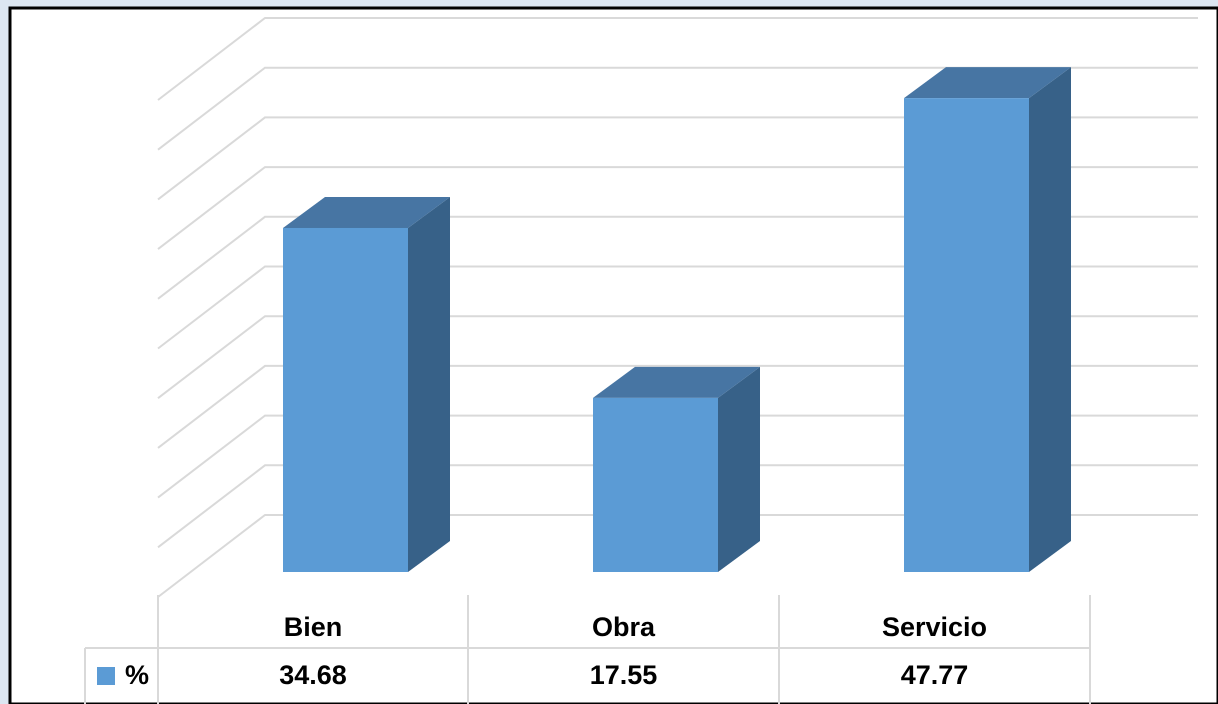 The width and height of the screenshot is (1218, 704). What do you see at coordinates (106, 676) in the screenshot?
I see `legend-swatch` at bounding box center [106, 676].